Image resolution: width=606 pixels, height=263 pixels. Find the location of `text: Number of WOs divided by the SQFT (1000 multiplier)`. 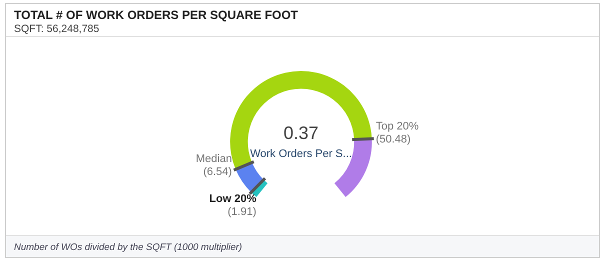

text: Number of WOs divided by the SQFT (1000 multiplier) is located at coordinates (302, 246).